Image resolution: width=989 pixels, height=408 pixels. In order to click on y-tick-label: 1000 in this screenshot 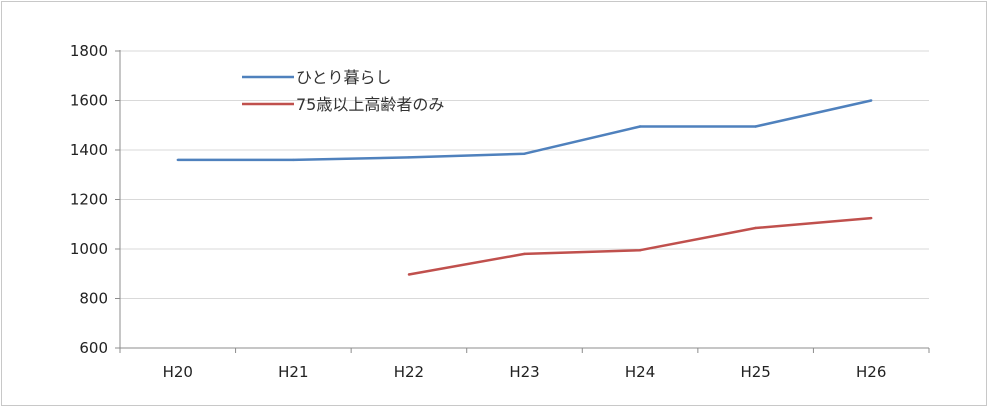, I will do `click(89, 249)`.